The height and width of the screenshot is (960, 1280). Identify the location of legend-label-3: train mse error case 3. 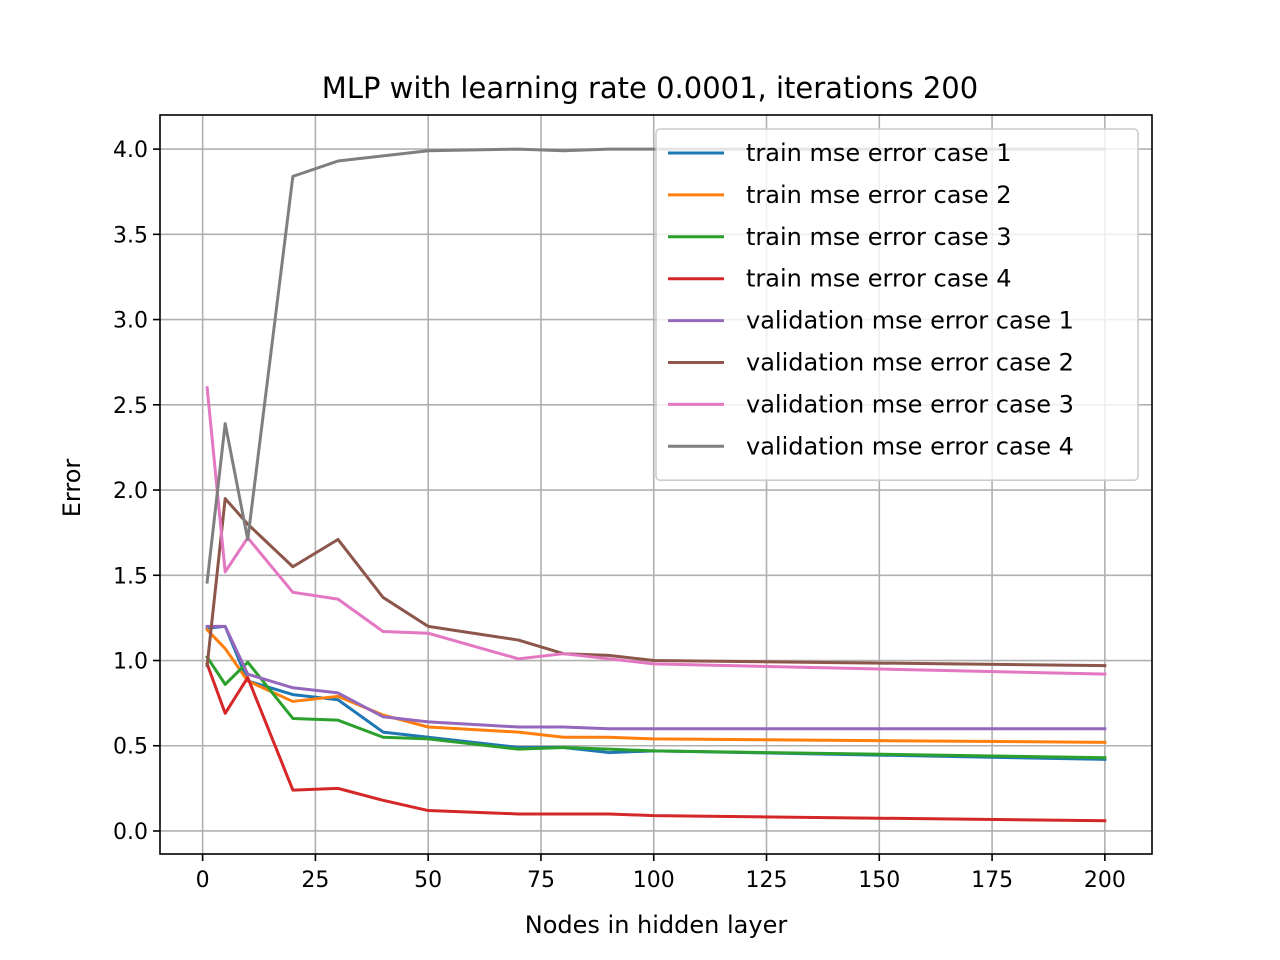
(879, 237).